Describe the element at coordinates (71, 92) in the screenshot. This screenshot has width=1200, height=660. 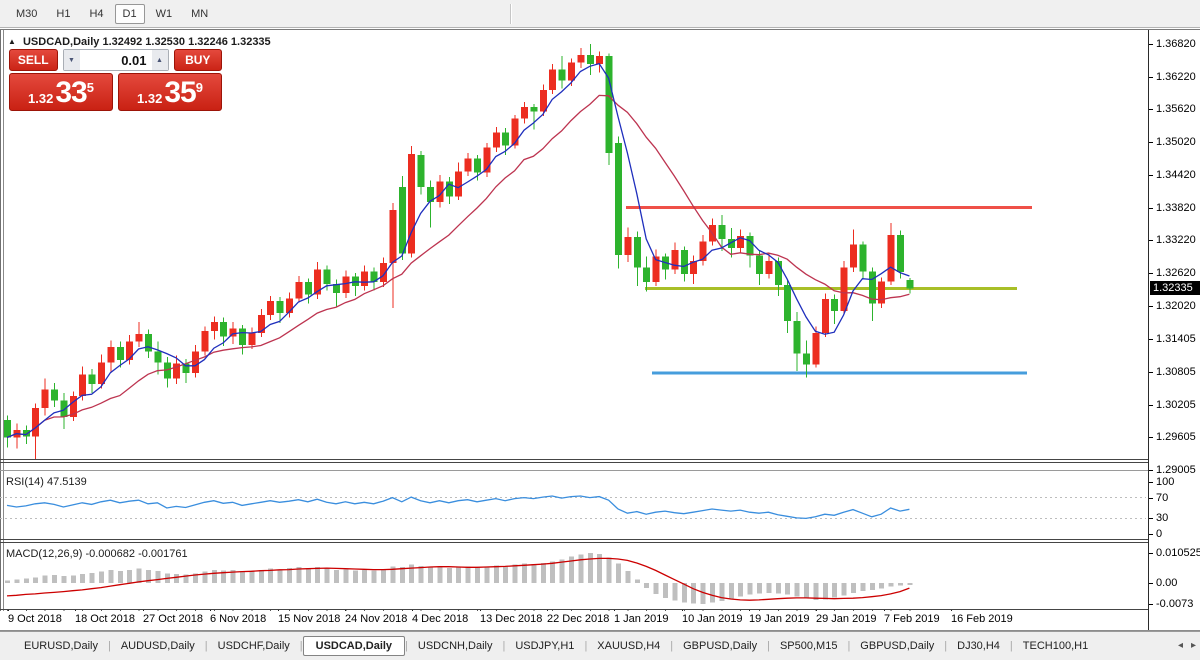
I see `sell-price-big-digits: 33` at that location.